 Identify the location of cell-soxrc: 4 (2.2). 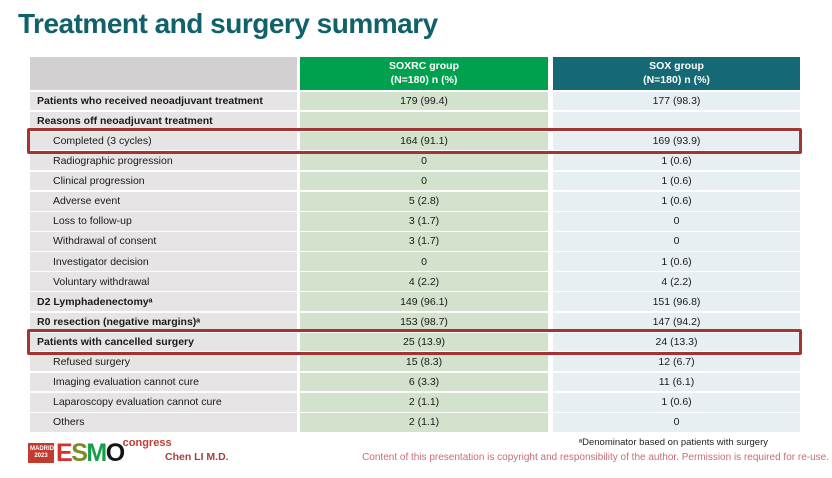
(424, 281).